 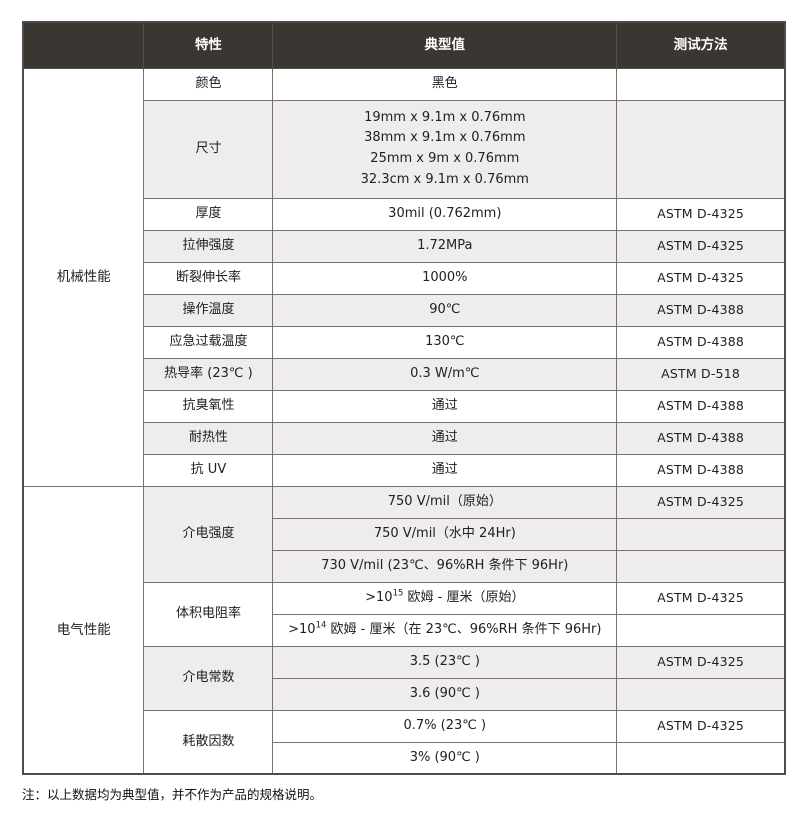 What do you see at coordinates (208, 214) in the screenshot?
I see `feature-cell: 厚度` at bounding box center [208, 214].